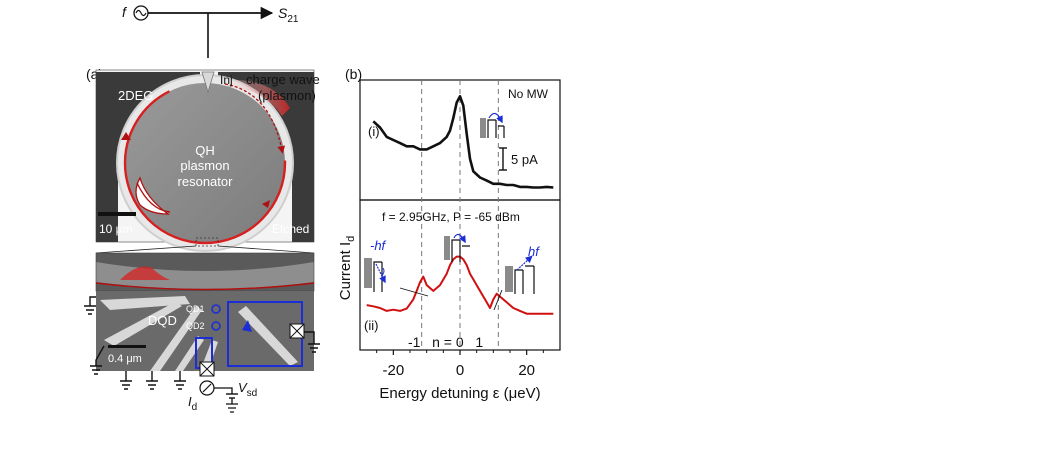 This screenshot has width=1047, height=465. I want to click on x-tick-label: 0, so click(460, 370).